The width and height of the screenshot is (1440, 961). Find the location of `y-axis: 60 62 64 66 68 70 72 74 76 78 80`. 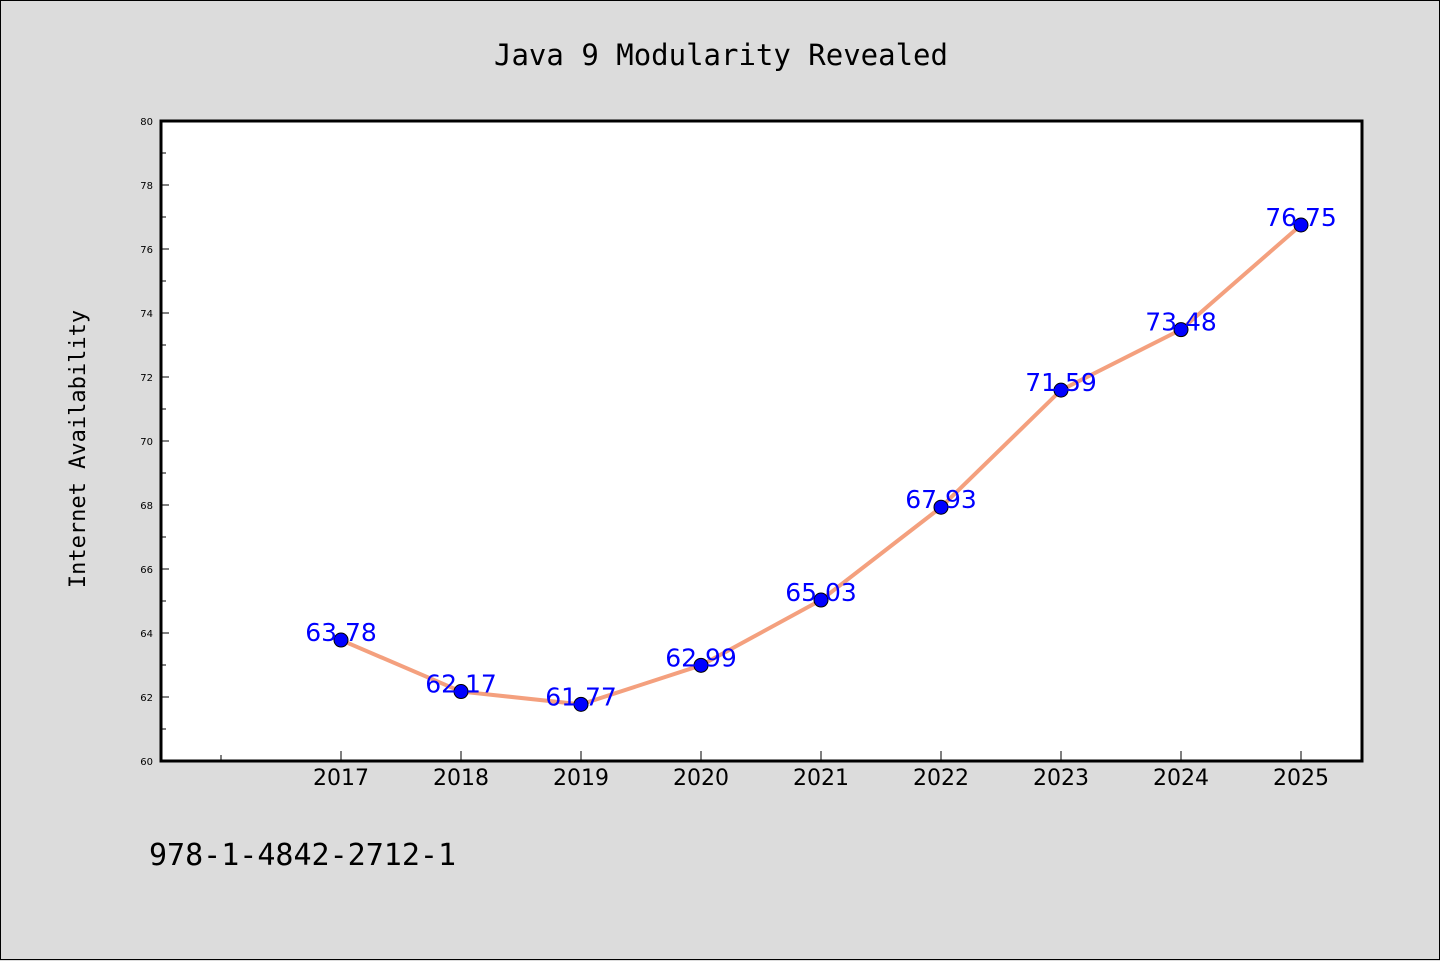

y-axis: 60 62 64 66 68 70 72 74 76 78 80 is located at coordinates (154, 442).